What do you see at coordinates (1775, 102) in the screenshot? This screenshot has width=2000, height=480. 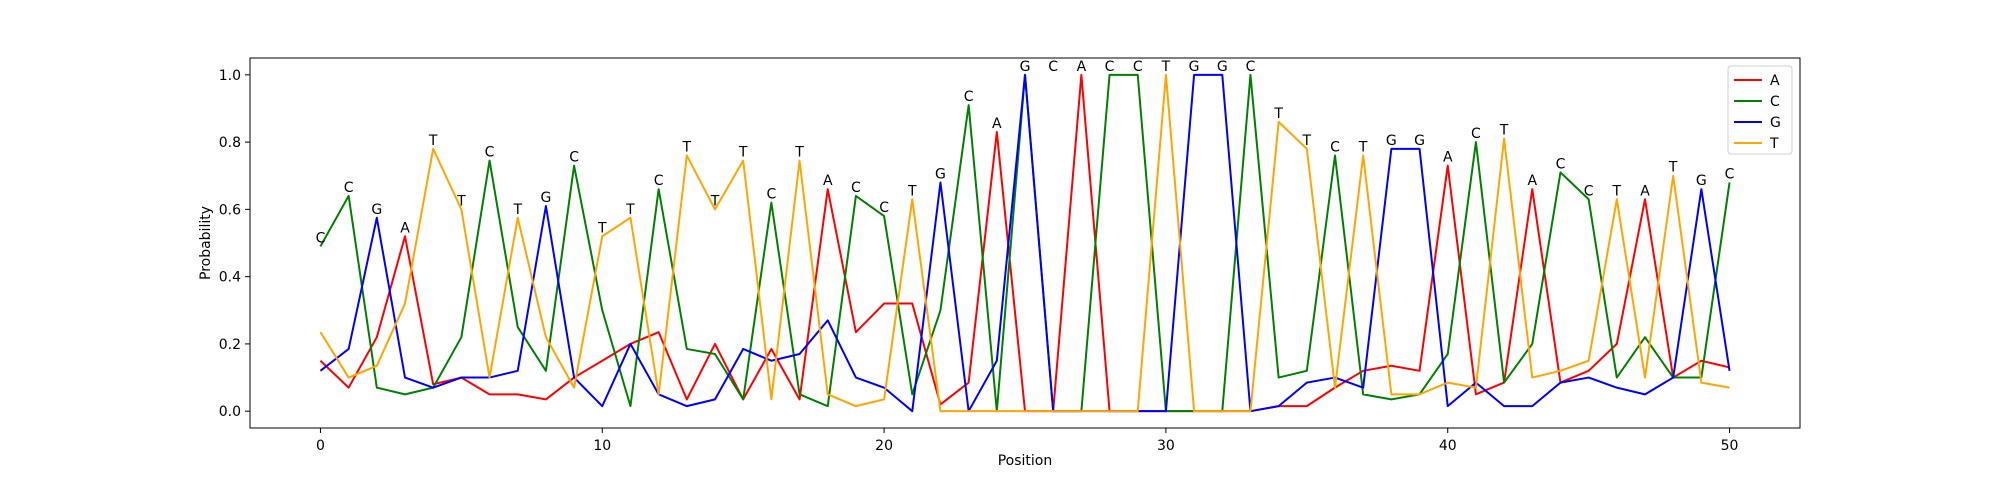 I see `legend-label-C: C` at bounding box center [1775, 102].